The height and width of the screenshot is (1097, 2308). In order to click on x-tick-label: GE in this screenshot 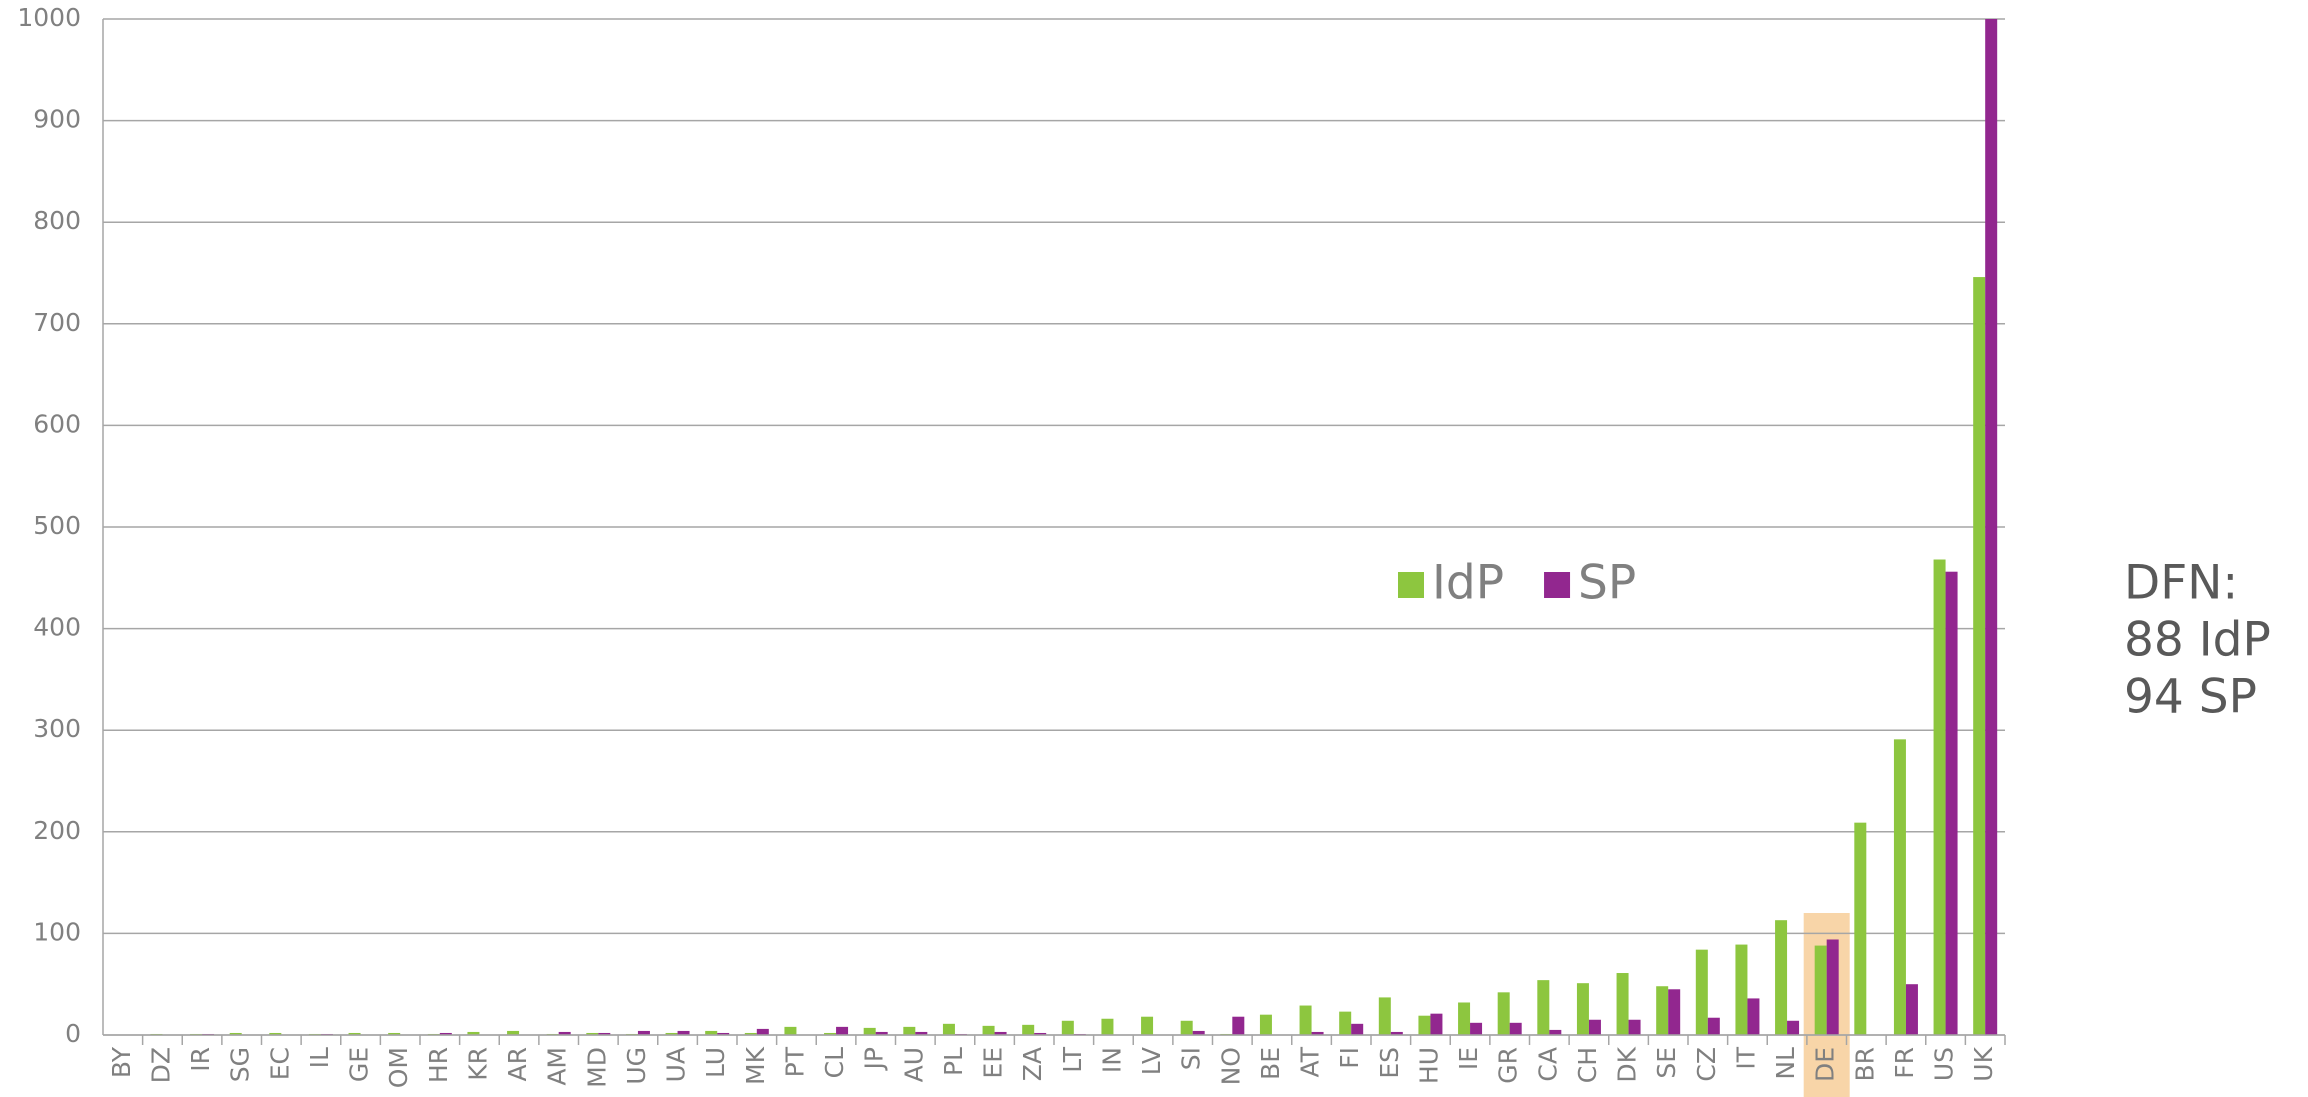, I will do `click(359, 1064)`.